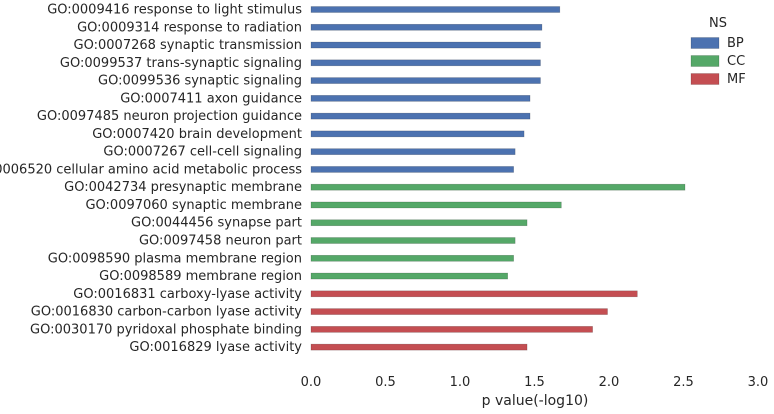 Image resolution: width=774 pixels, height=414 pixels. Describe the element at coordinates (211, 98) in the screenshot. I see `category-label: GO:0007411 axon guidance` at that location.